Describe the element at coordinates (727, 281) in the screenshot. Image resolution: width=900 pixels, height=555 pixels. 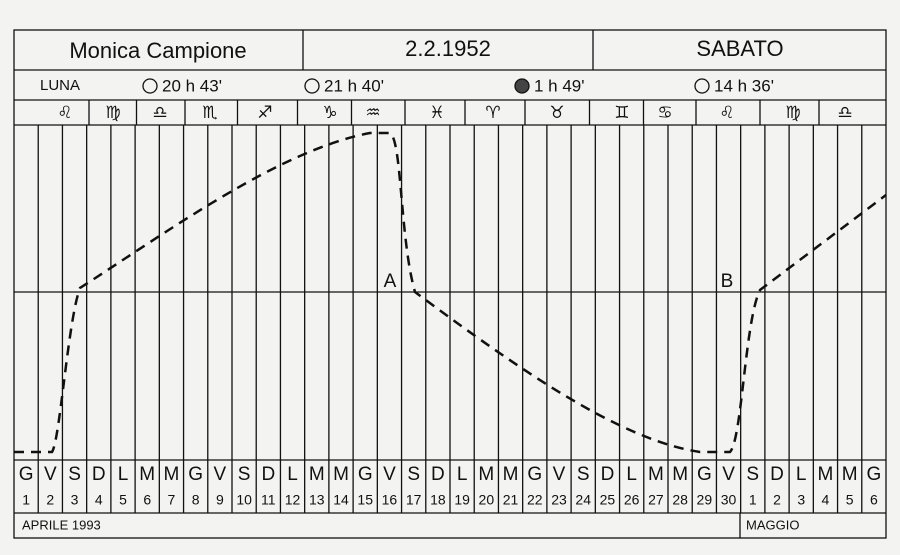
I see `marker: B` at that location.